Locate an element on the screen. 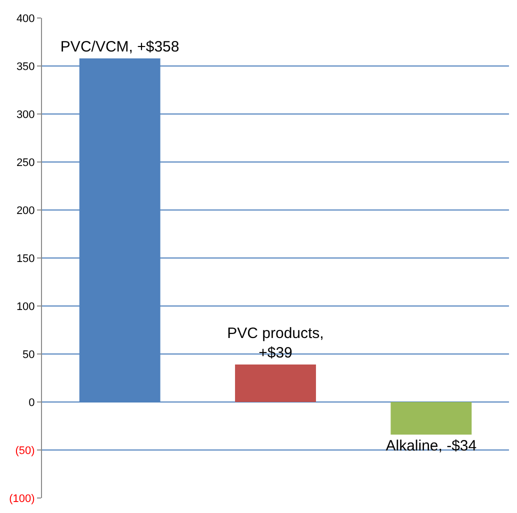 The height and width of the screenshot is (513, 517). y-tick-label: 100 is located at coordinates (25, 306).